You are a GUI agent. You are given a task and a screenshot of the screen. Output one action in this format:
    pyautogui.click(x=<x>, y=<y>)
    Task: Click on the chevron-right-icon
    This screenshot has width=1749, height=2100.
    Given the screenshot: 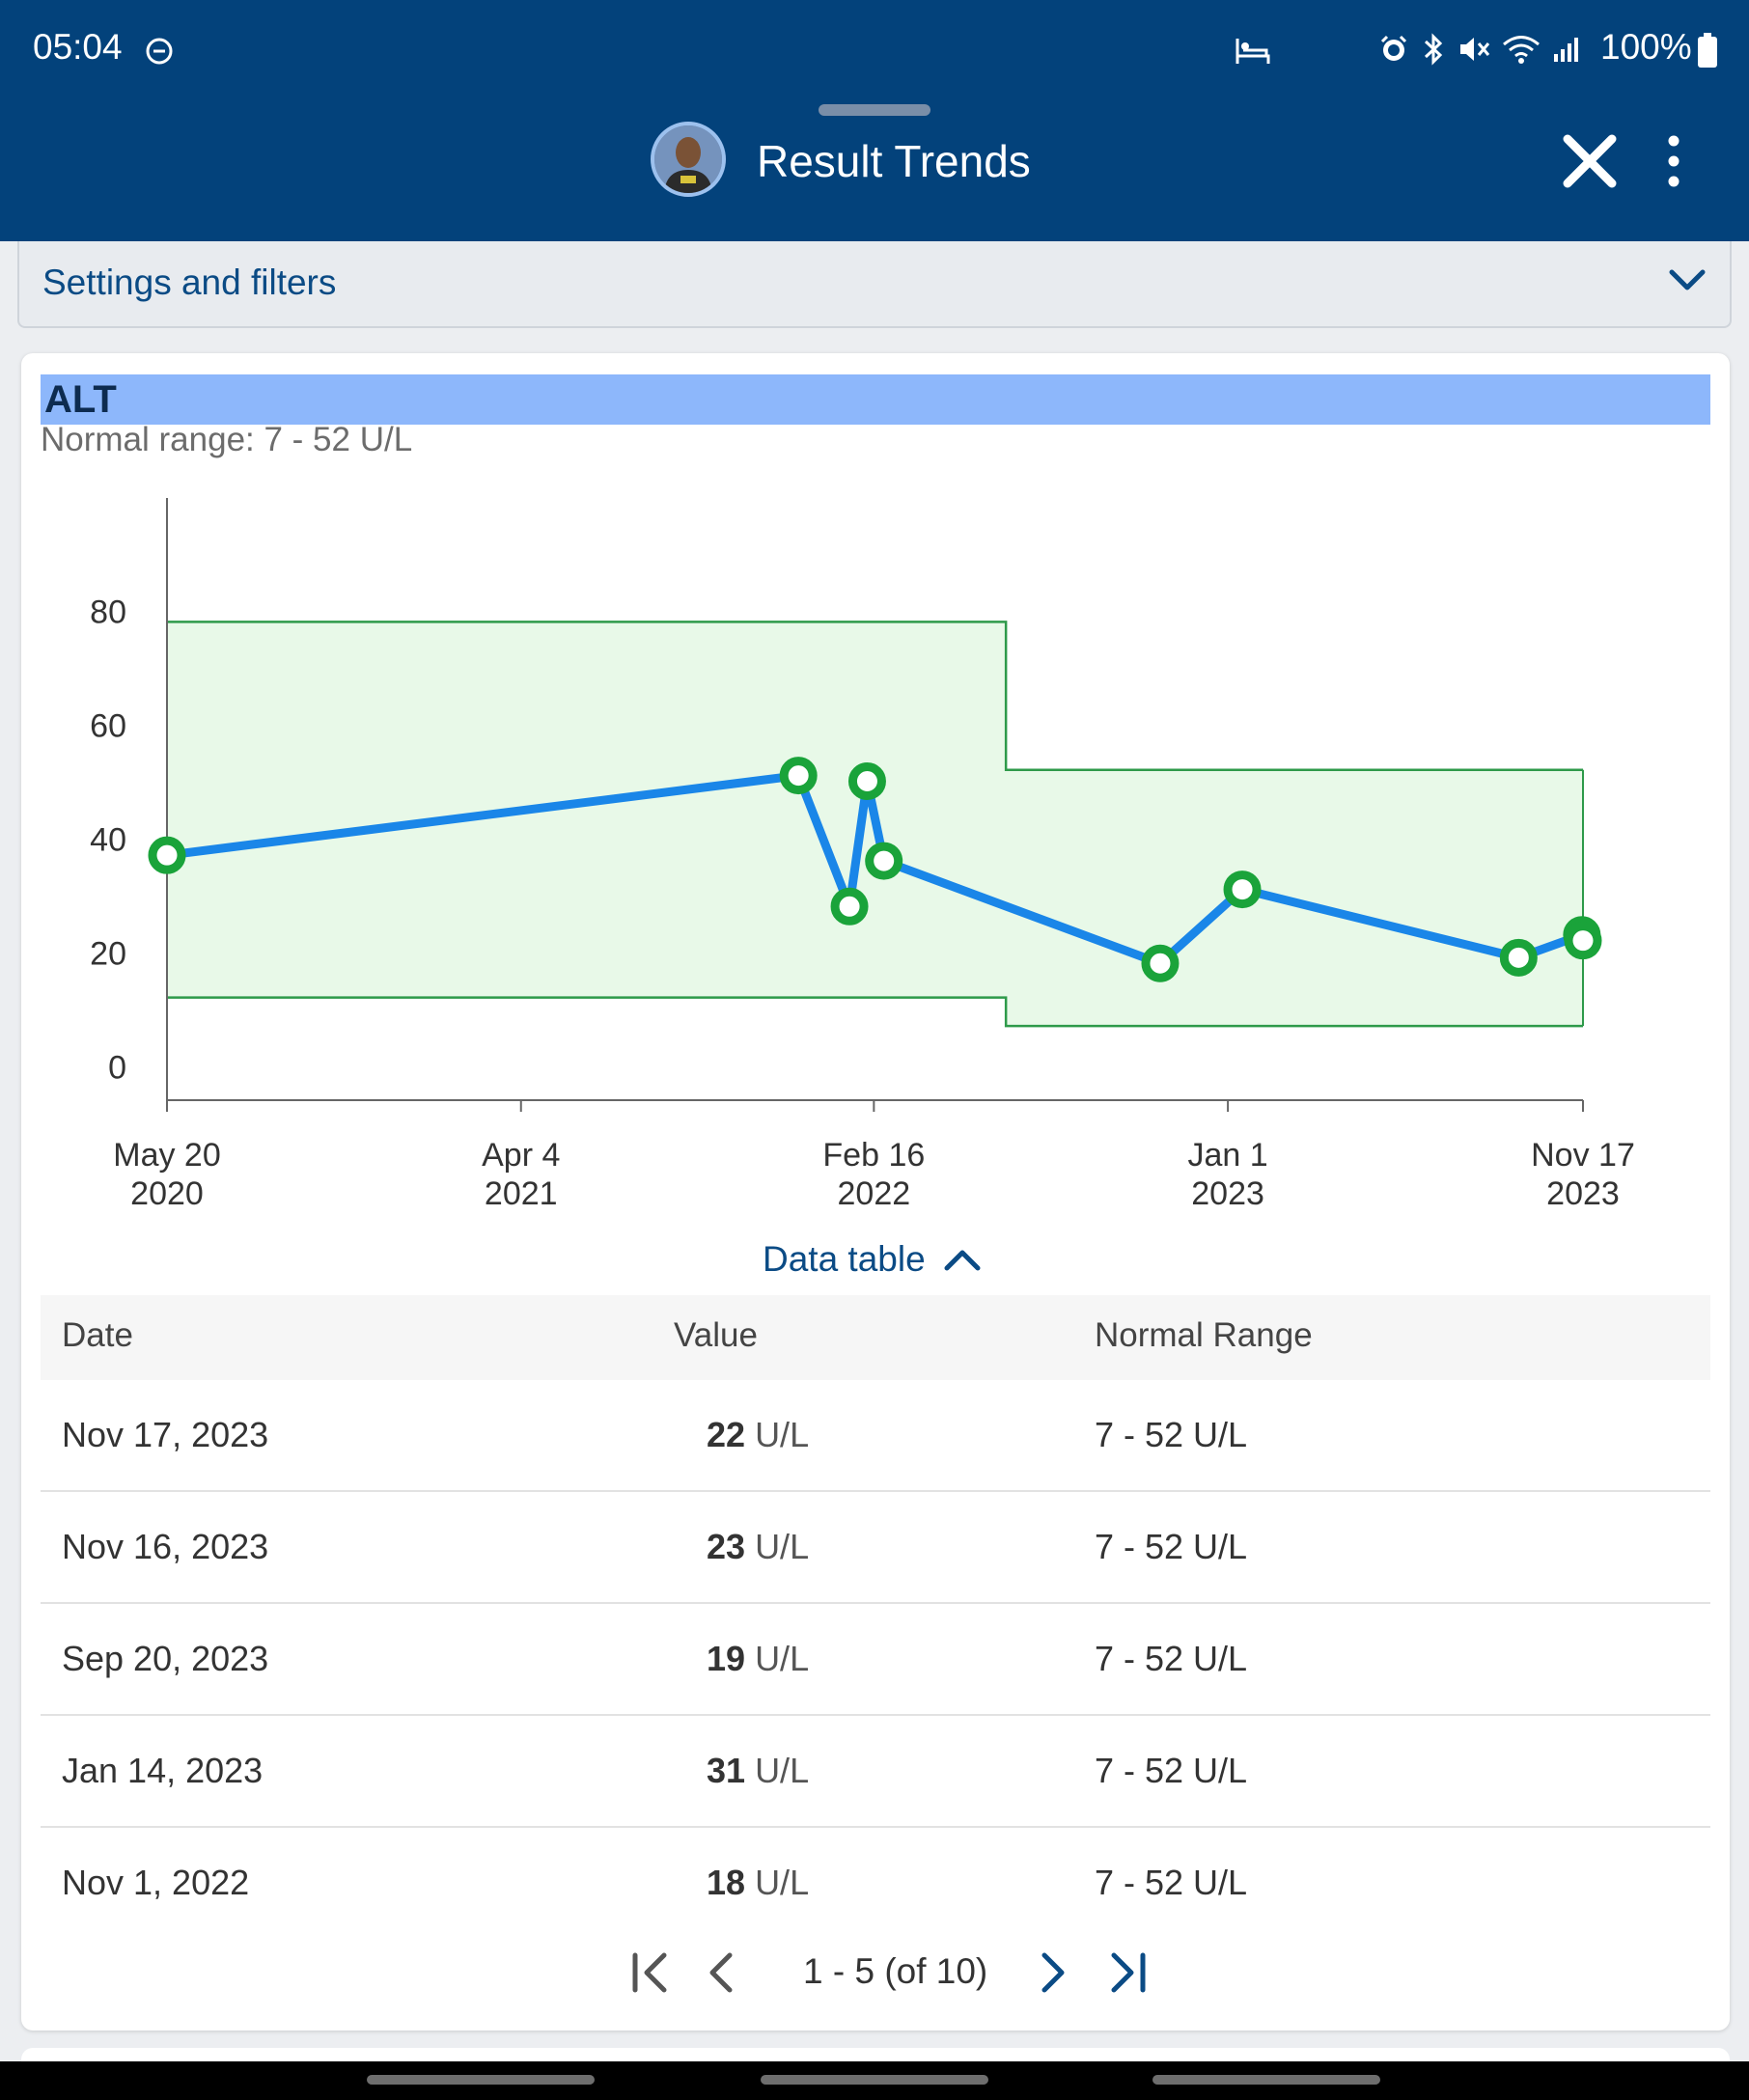 What is the action you would take?
    pyautogui.click(x=1053, y=1972)
    